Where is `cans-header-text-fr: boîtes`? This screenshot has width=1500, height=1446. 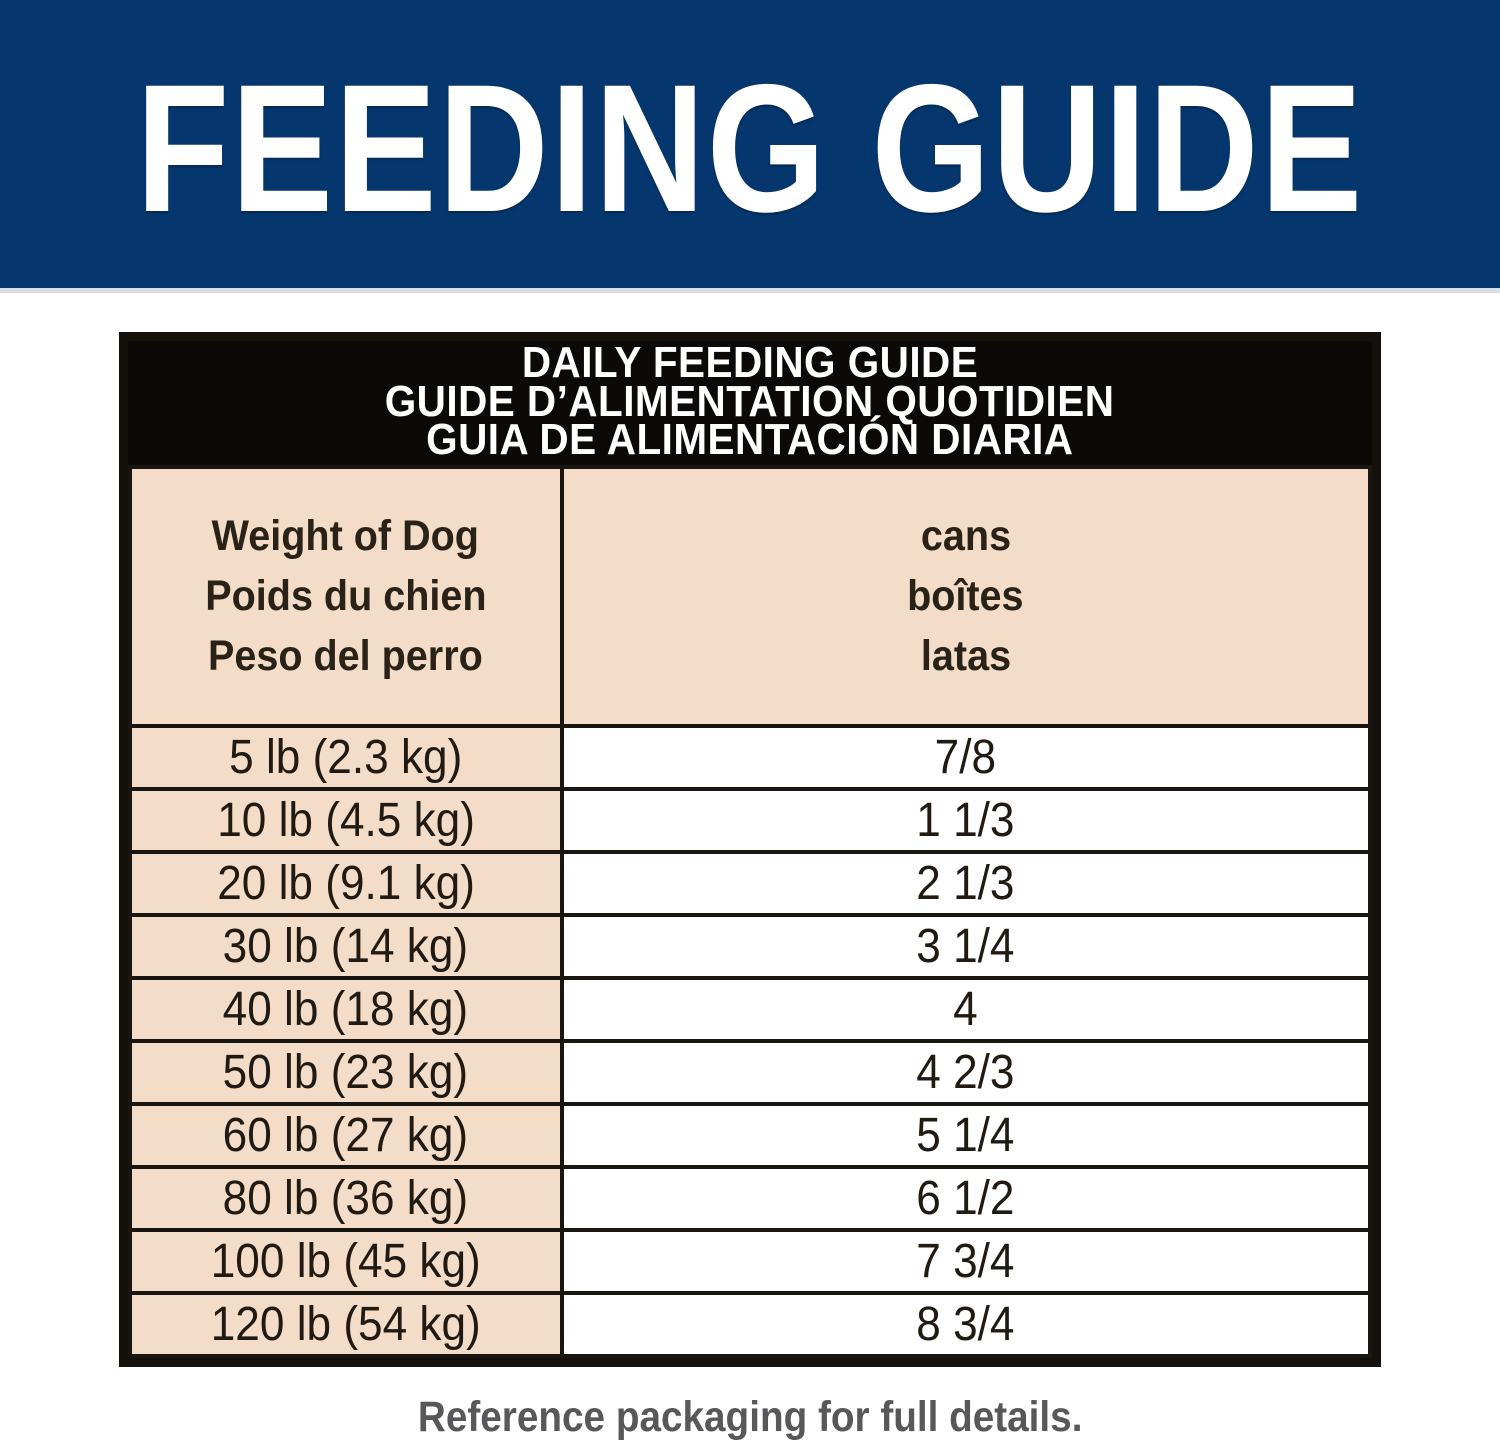
cans-header-text-fr: boîtes is located at coordinates (966, 596).